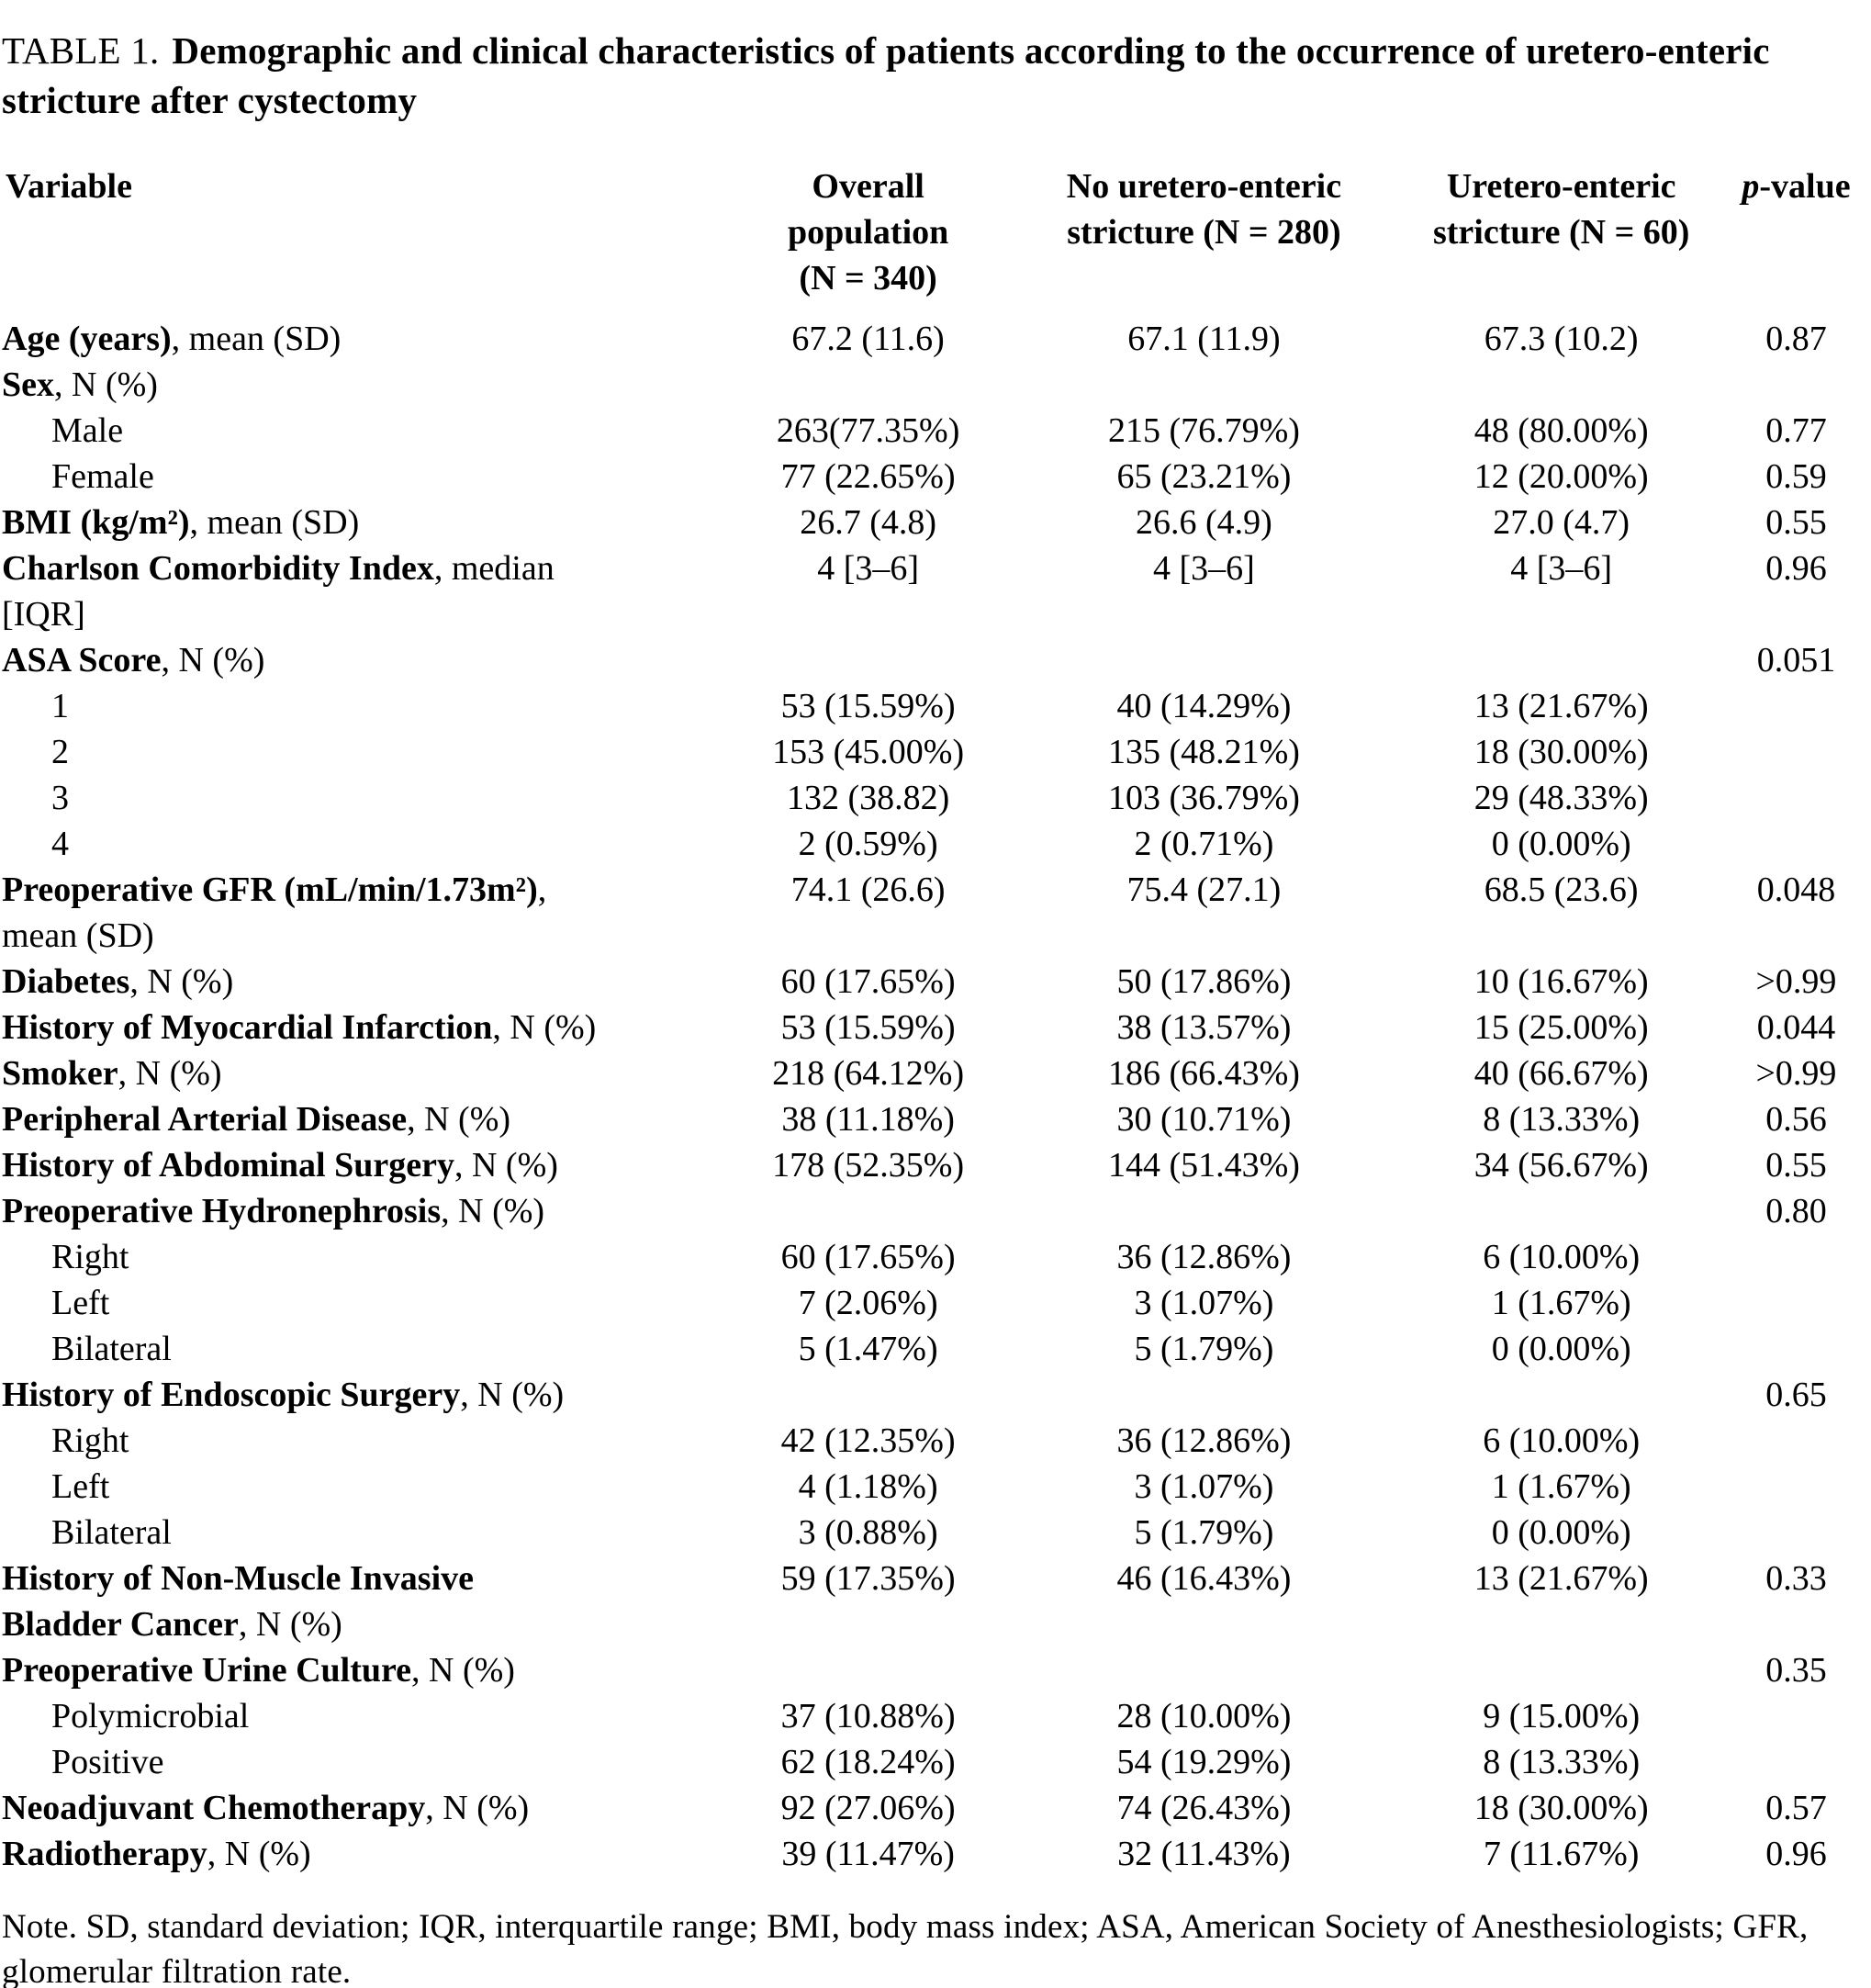 This screenshot has height=1988, width=1871. I want to click on variable-label: Male, so click(365, 431).